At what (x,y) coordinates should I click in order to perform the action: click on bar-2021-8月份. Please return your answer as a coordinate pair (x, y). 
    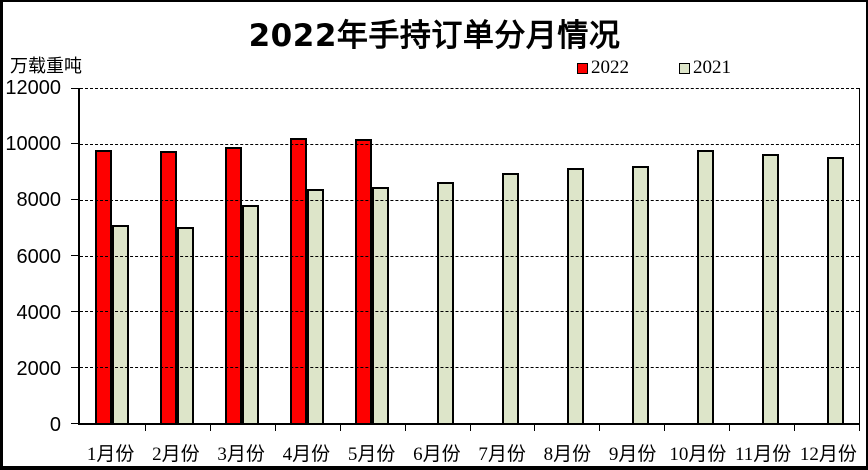
    Looking at the image, I should click on (575, 295).